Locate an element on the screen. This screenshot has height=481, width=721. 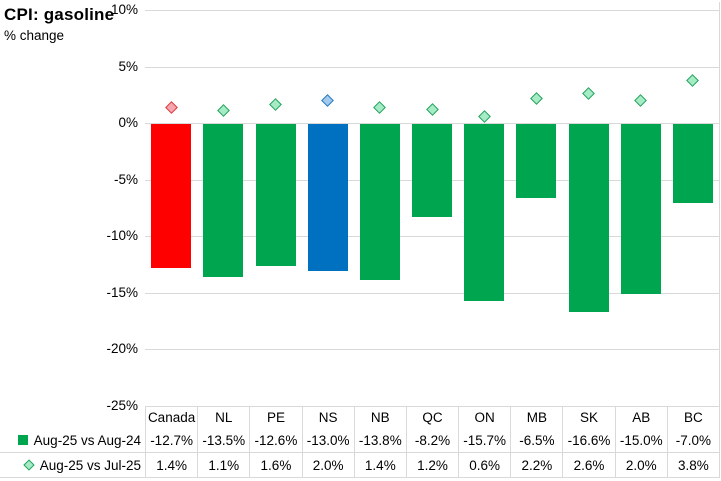
plot-right-border is located at coordinates (719, 240).